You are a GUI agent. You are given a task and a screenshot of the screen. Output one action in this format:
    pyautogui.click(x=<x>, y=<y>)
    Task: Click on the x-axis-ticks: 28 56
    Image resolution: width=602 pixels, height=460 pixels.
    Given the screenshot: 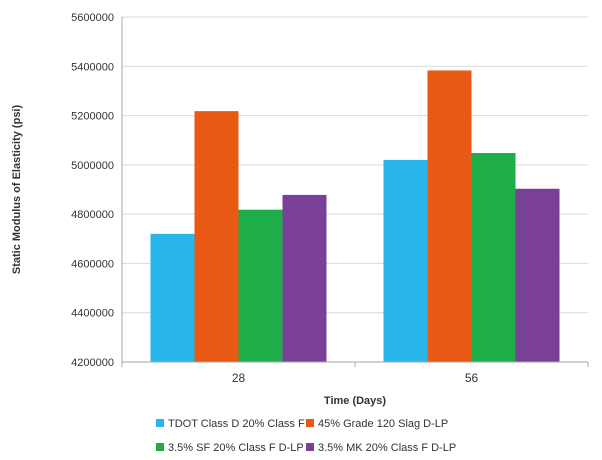 What is the action you would take?
    pyautogui.click(x=355, y=373)
    